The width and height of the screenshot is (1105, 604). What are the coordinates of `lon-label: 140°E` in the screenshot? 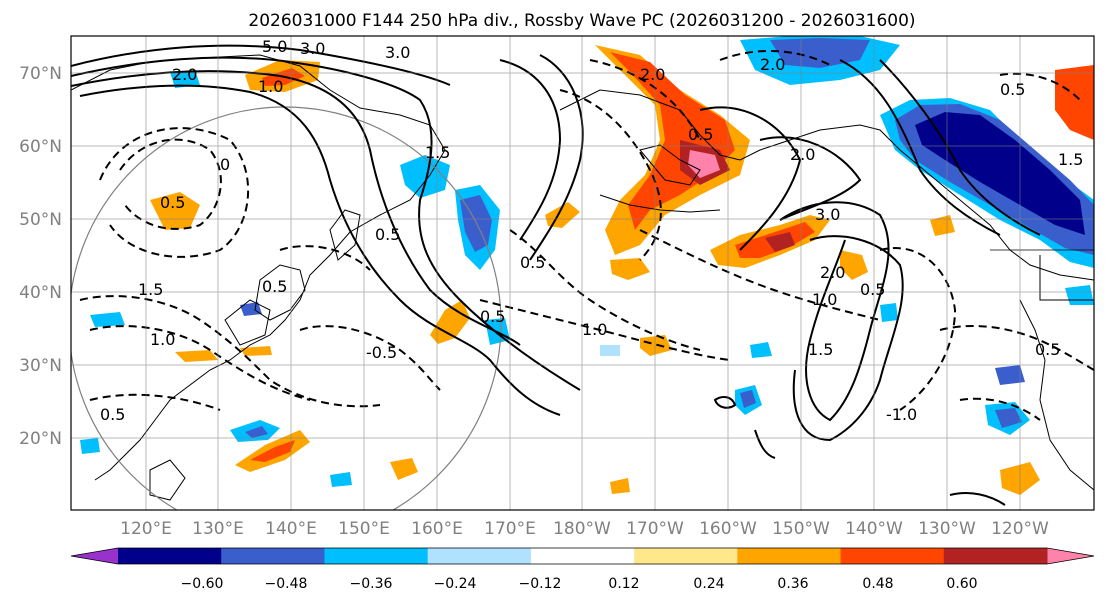 It's located at (291, 529).